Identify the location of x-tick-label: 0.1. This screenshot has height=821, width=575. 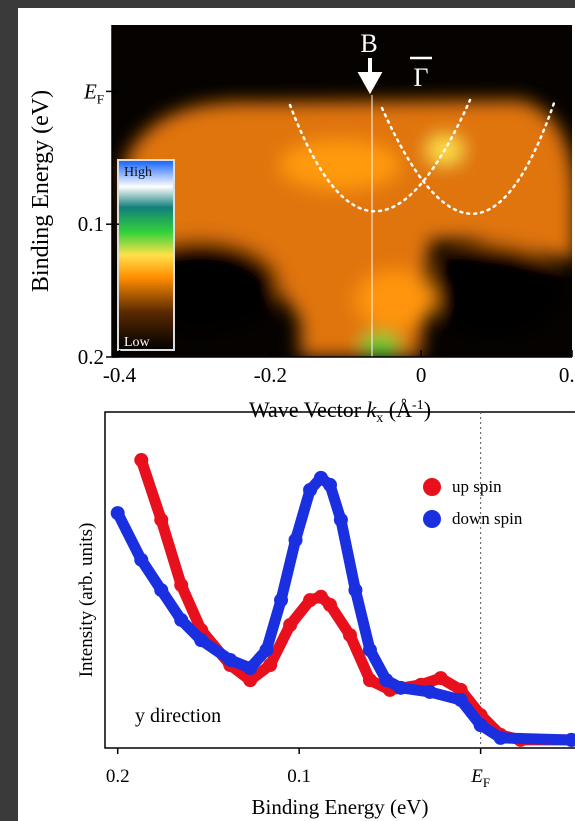
(299, 776).